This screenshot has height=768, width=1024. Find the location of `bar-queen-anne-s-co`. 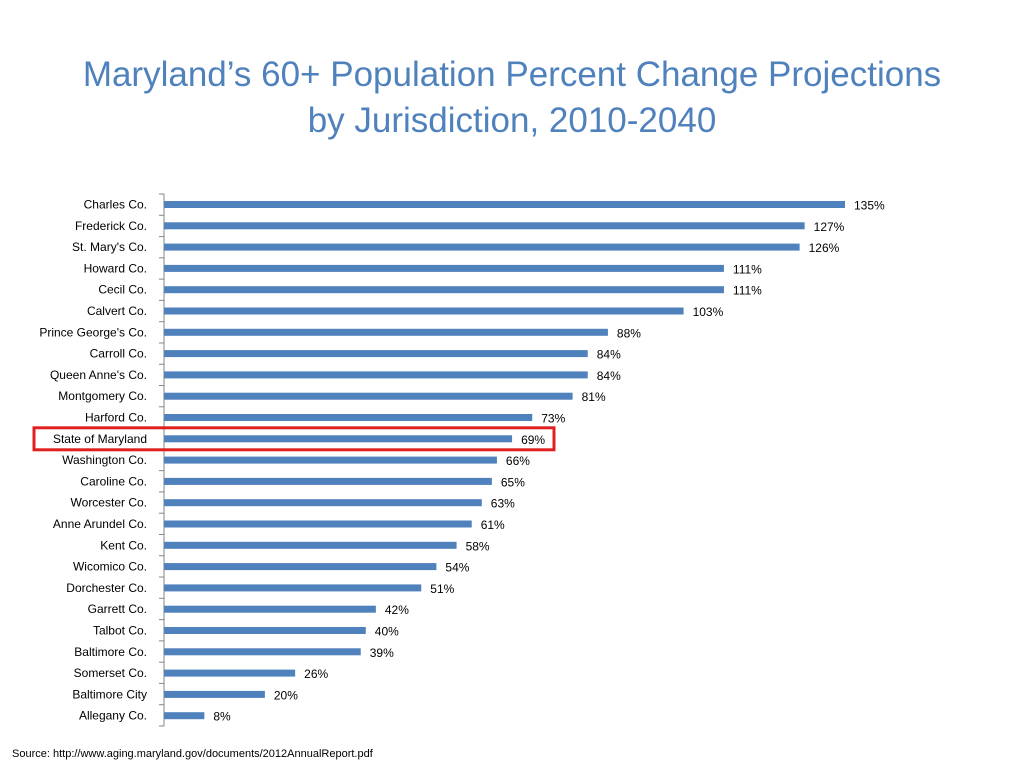

bar-queen-anne-s-co is located at coordinates (376, 375).